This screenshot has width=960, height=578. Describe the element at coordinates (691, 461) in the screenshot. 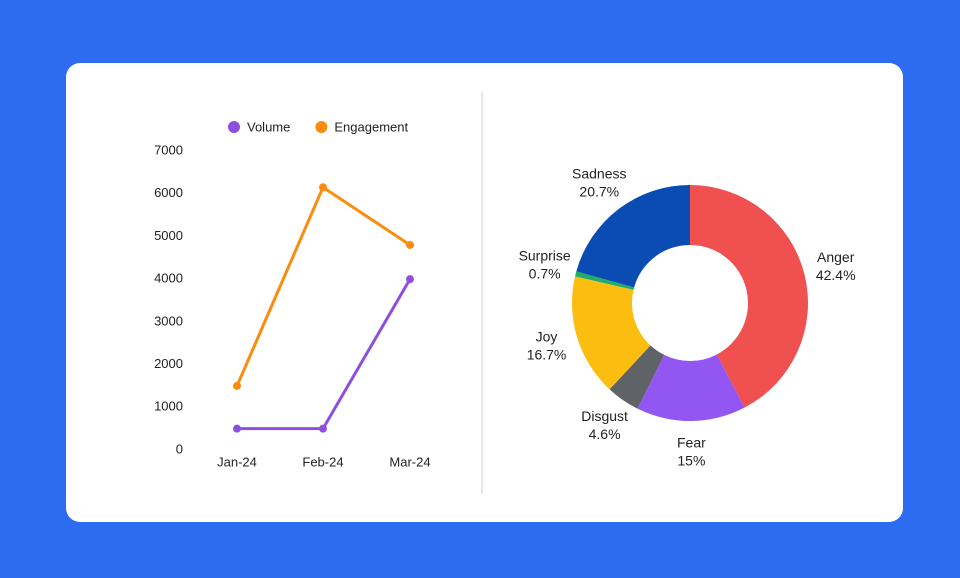

I see `slice-value-label: 15%` at that location.